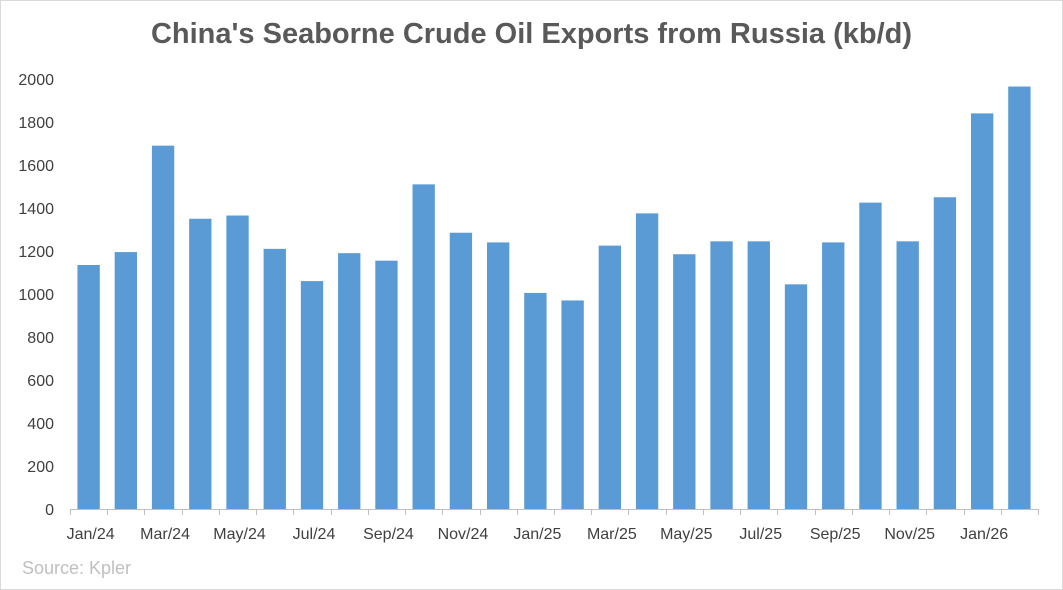 This screenshot has height=590, width=1063. I want to click on x-tick-label: Nov/24, so click(463, 534).